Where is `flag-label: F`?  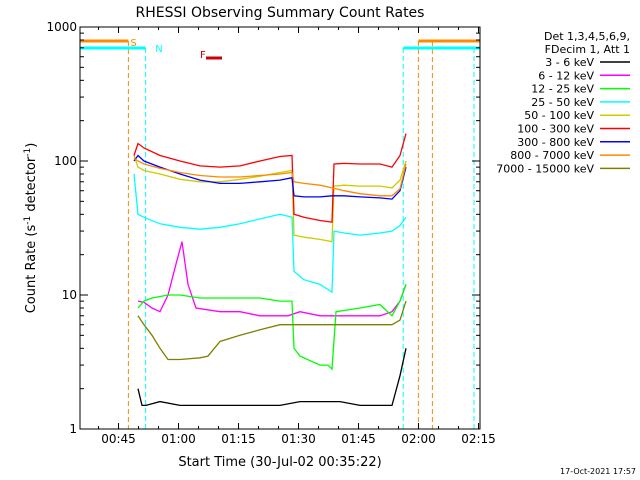 flag-label: F is located at coordinates (203, 55).